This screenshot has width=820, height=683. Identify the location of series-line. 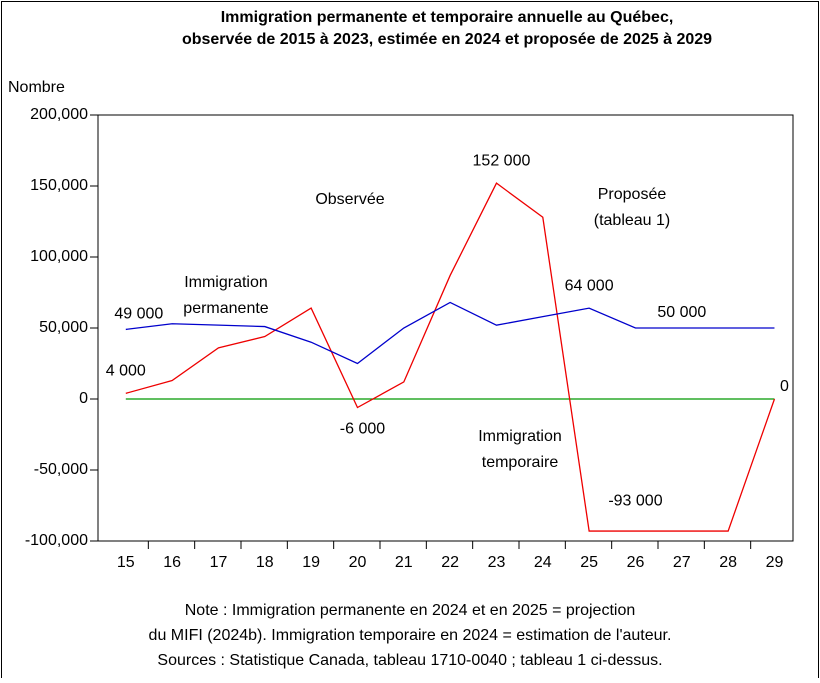
(450, 333).